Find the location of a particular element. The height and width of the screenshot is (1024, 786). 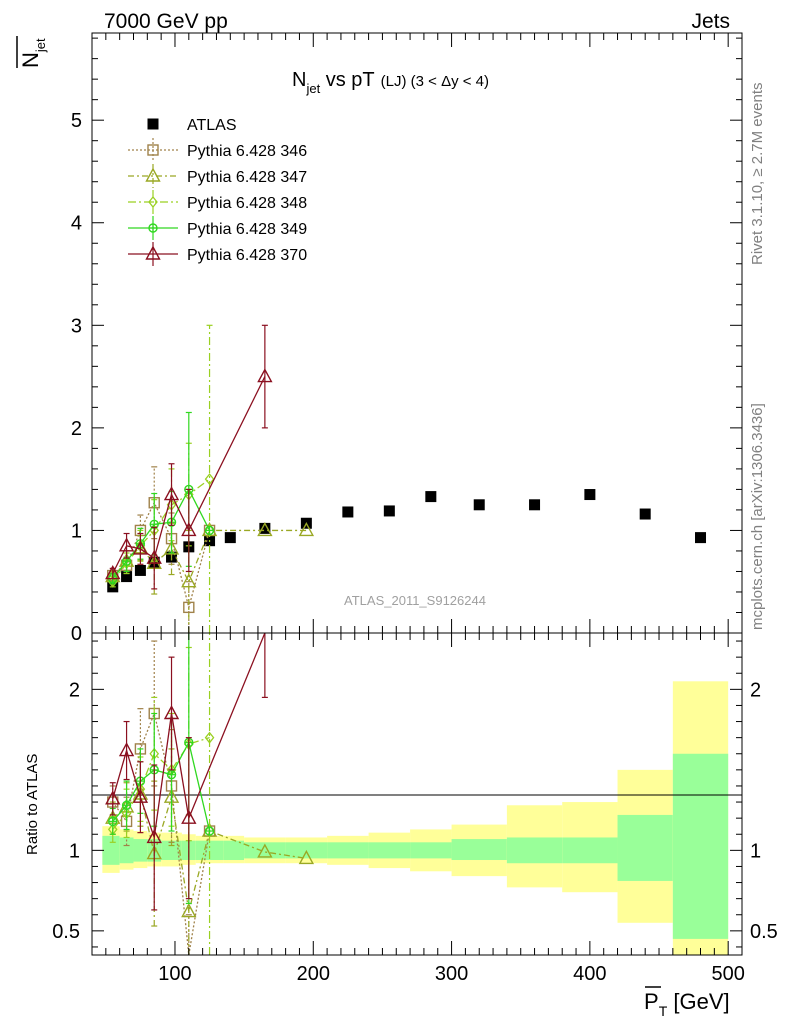

ratio-series-p346 is located at coordinates (161, 798).